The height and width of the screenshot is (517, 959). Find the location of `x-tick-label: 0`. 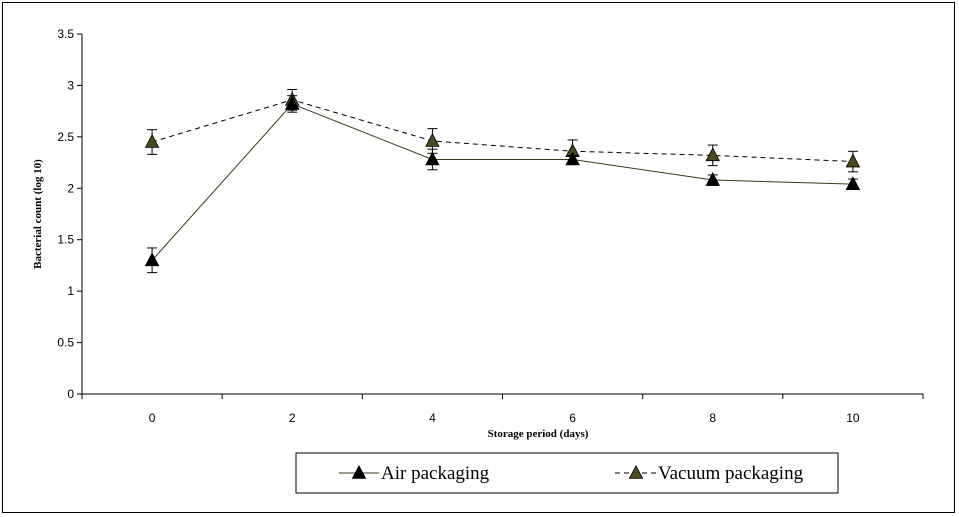

x-tick-label: 0 is located at coordinates (152, 418).